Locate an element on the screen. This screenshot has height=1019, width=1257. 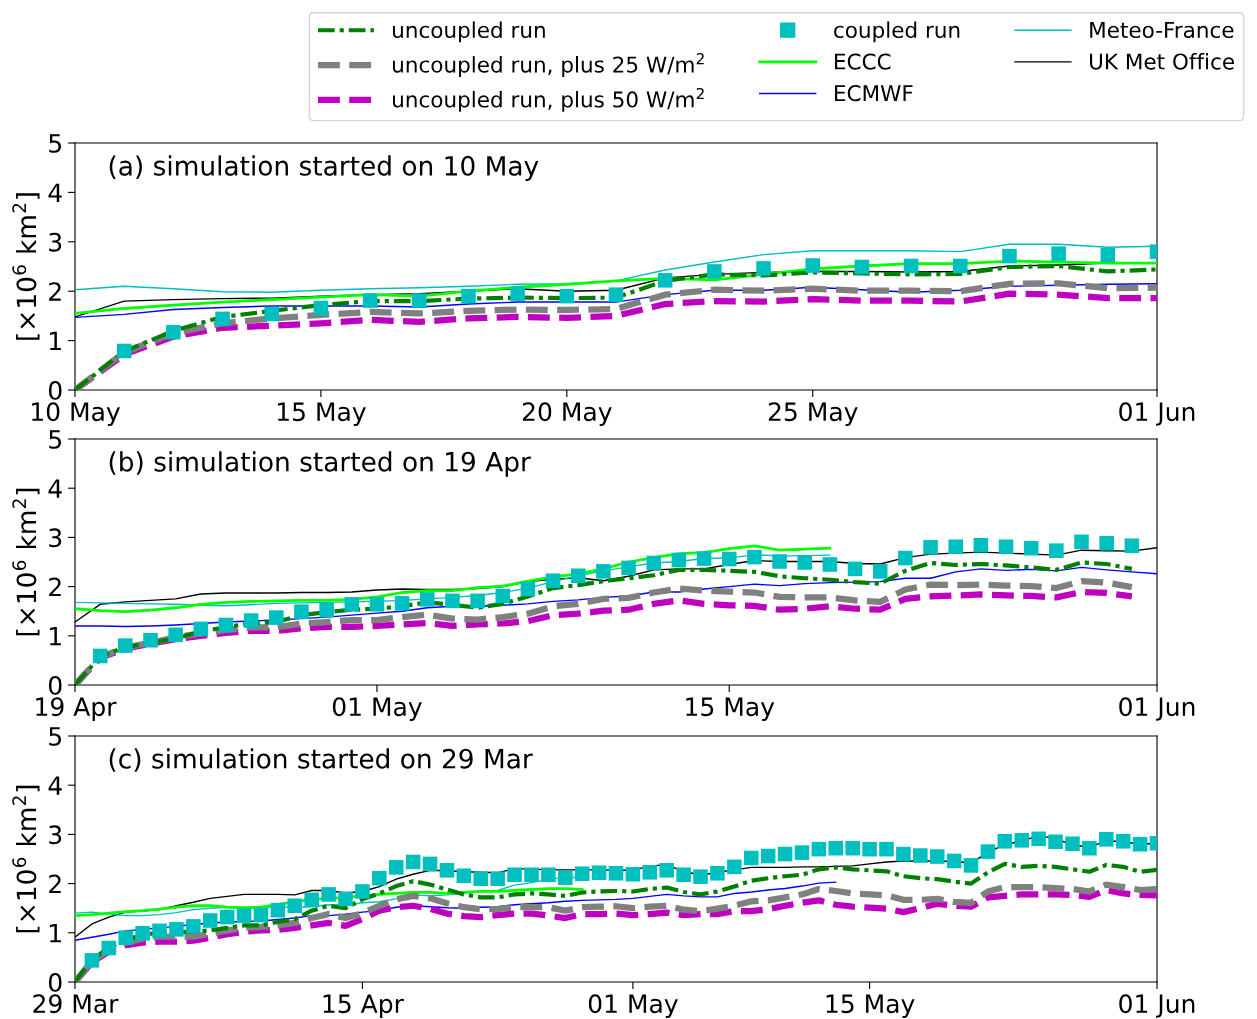
legend-label: uncoupled run, plus 25 W/m$^{2}$ is located at coordinates (548, 65).